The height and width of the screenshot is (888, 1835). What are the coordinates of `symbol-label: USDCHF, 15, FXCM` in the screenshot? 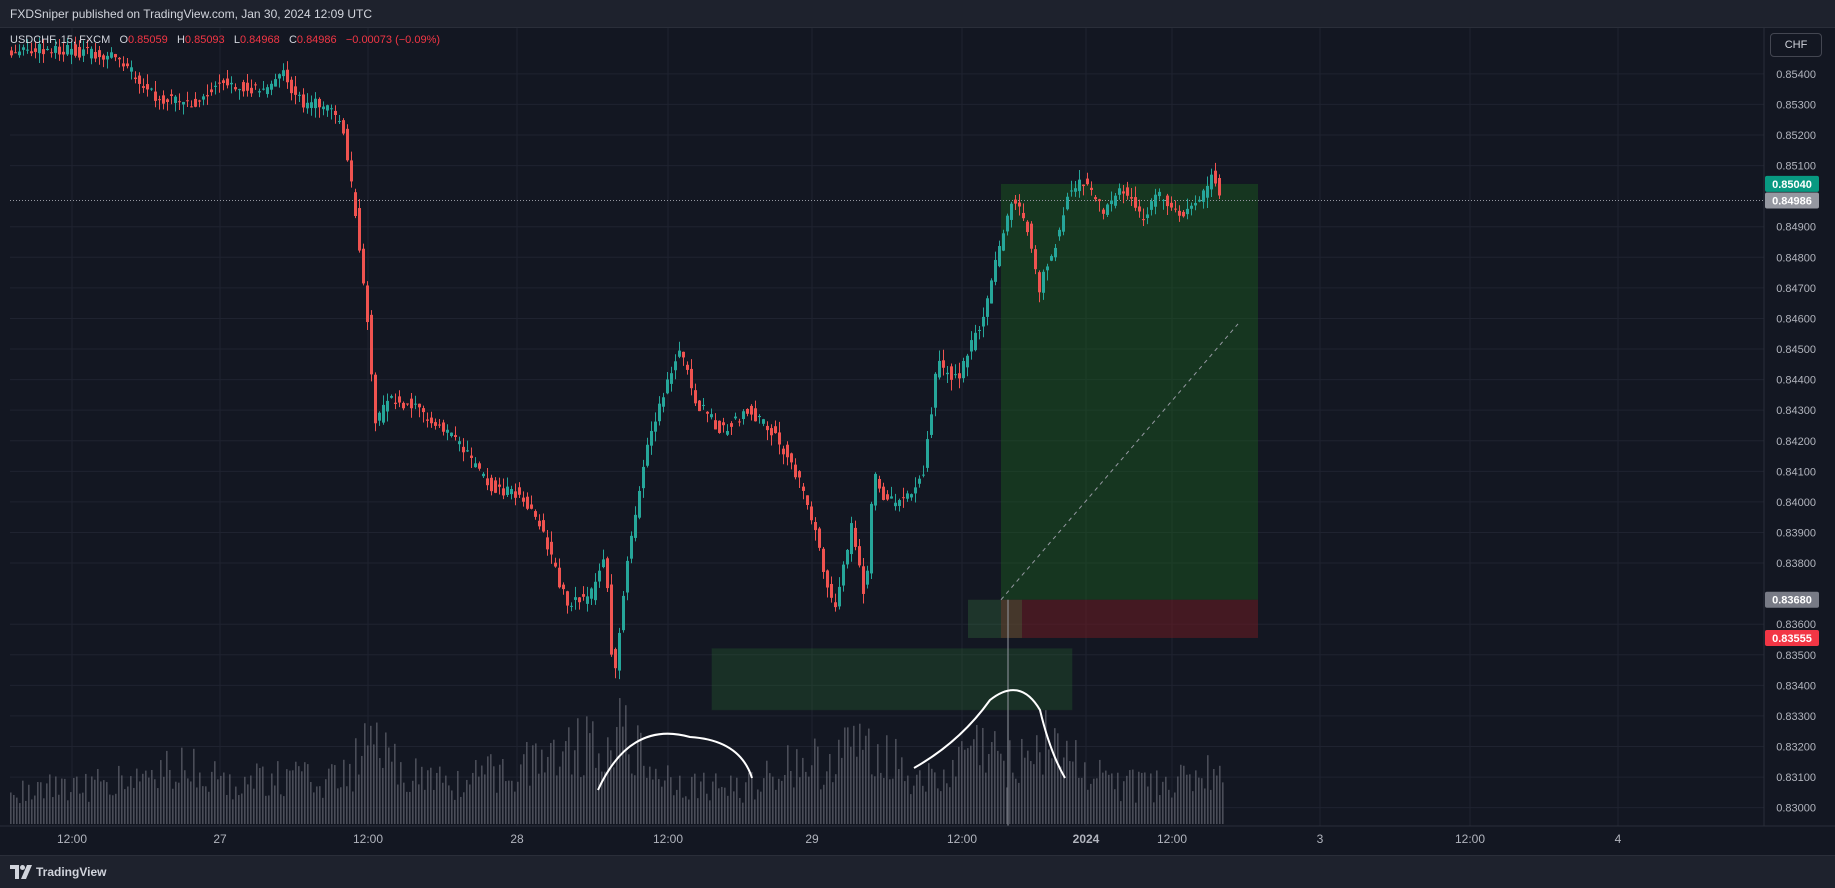 It's located at (60, 40).